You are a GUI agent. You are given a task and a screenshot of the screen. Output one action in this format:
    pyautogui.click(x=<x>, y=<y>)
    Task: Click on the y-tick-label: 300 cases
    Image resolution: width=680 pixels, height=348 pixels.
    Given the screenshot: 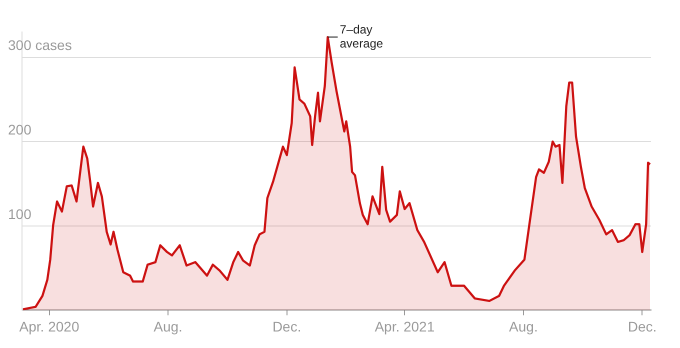 What is the action you would take?
    pyautogui.click(x=40, y=45)
    